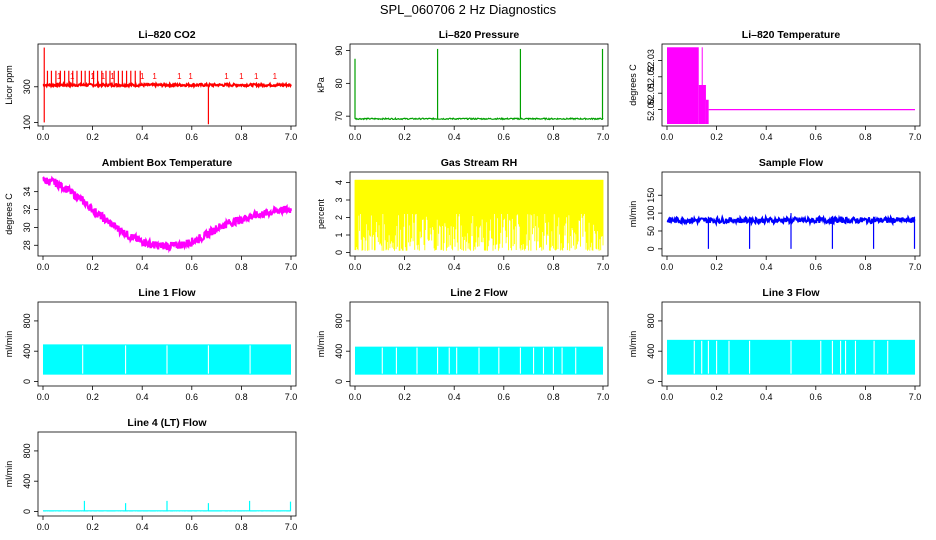 The image size is (936, 540). Describe the element at coordinates (479, 118) in the screenshot. I see `series-line` at that location.